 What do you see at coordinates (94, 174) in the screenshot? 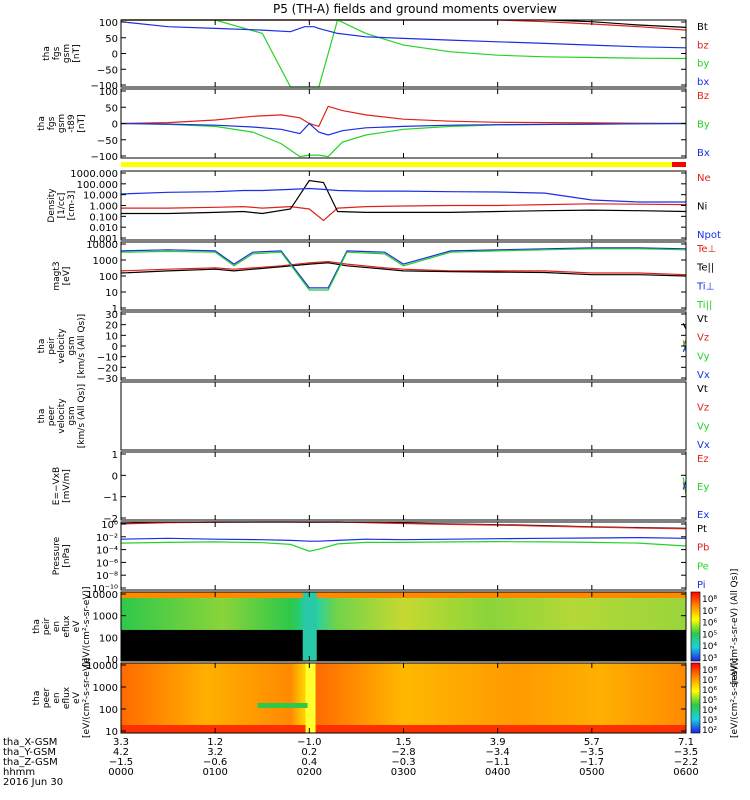
I see `y-tick-label: 1000.000` at bounding box center [94, 174].